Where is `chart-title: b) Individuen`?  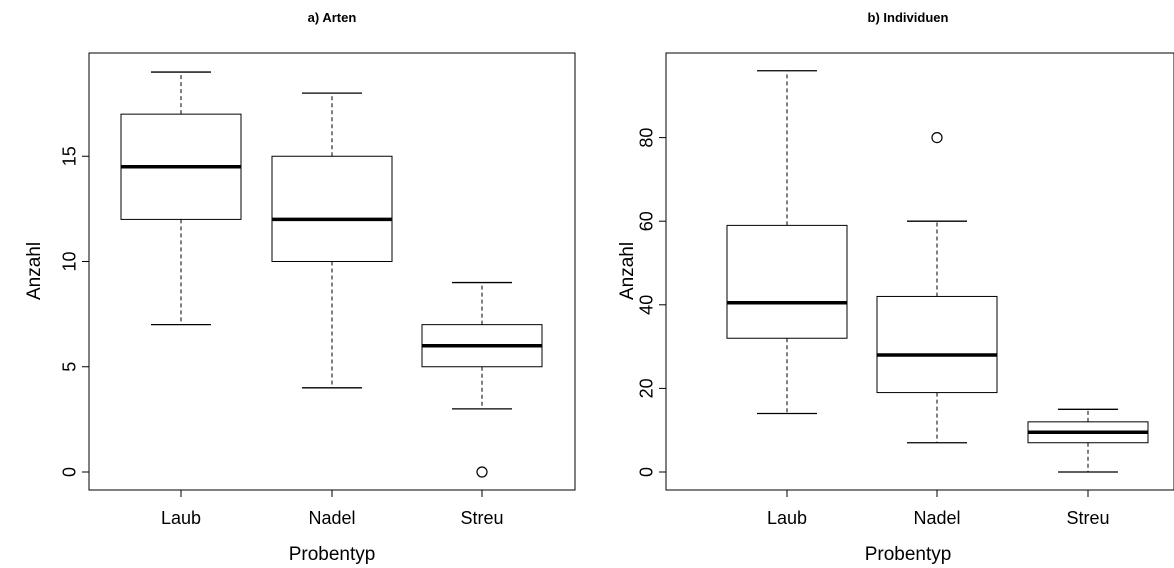
chart-title: b) Individuen is located at coordinates (908, 17).